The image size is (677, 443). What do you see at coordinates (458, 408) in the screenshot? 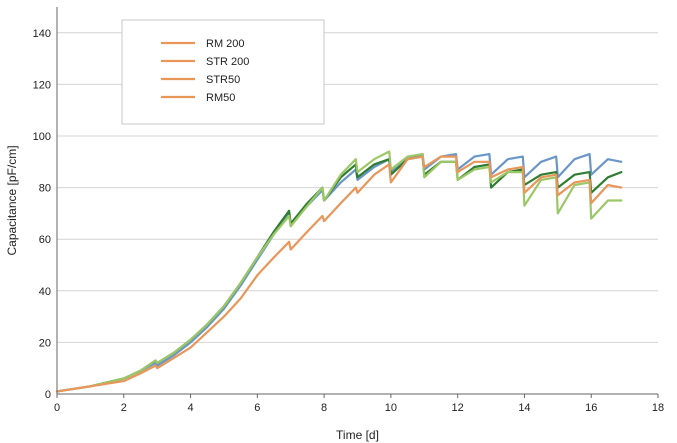
I see `x-tick-label: 12` at bounding box center [458, 408].